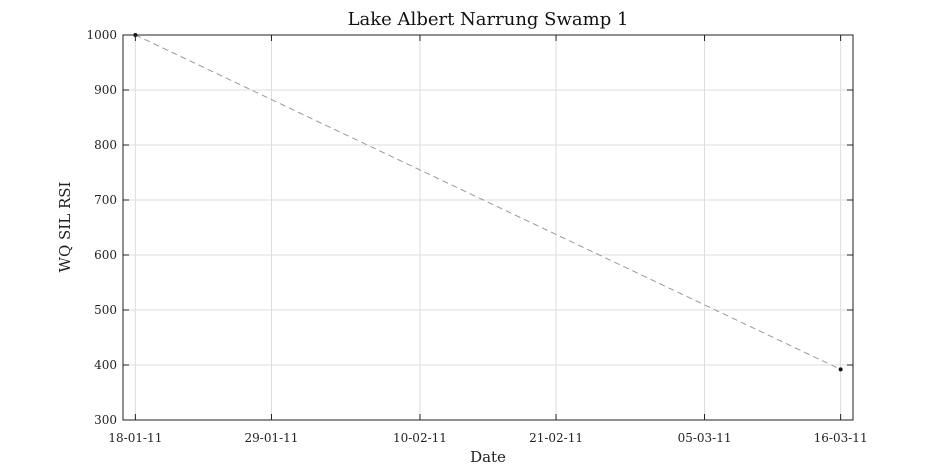 Image resolution: width=945 pixels, height=472 pixels. What do you see at coordinates (488, 457) in the screenshot?
I see `x-axis-title: Date` at bounding box center [488, 457].